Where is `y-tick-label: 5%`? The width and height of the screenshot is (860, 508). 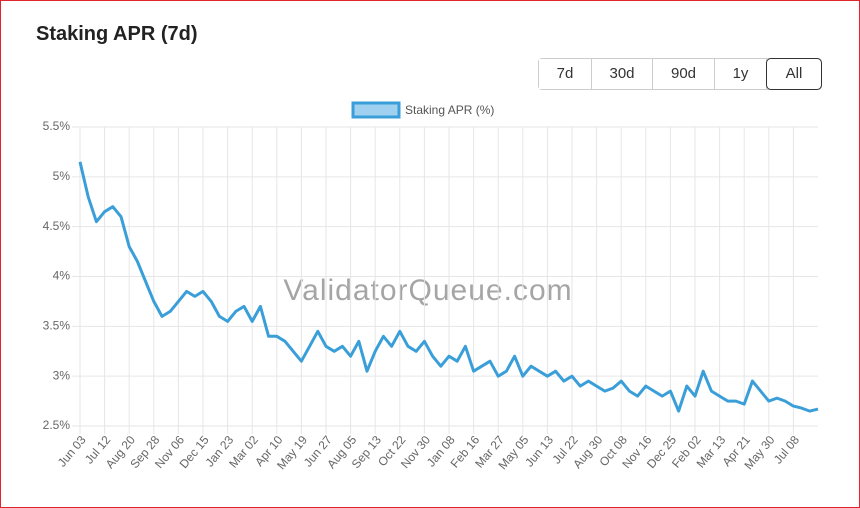
y-tick-label: 5% is located at coordinates (62, 176).